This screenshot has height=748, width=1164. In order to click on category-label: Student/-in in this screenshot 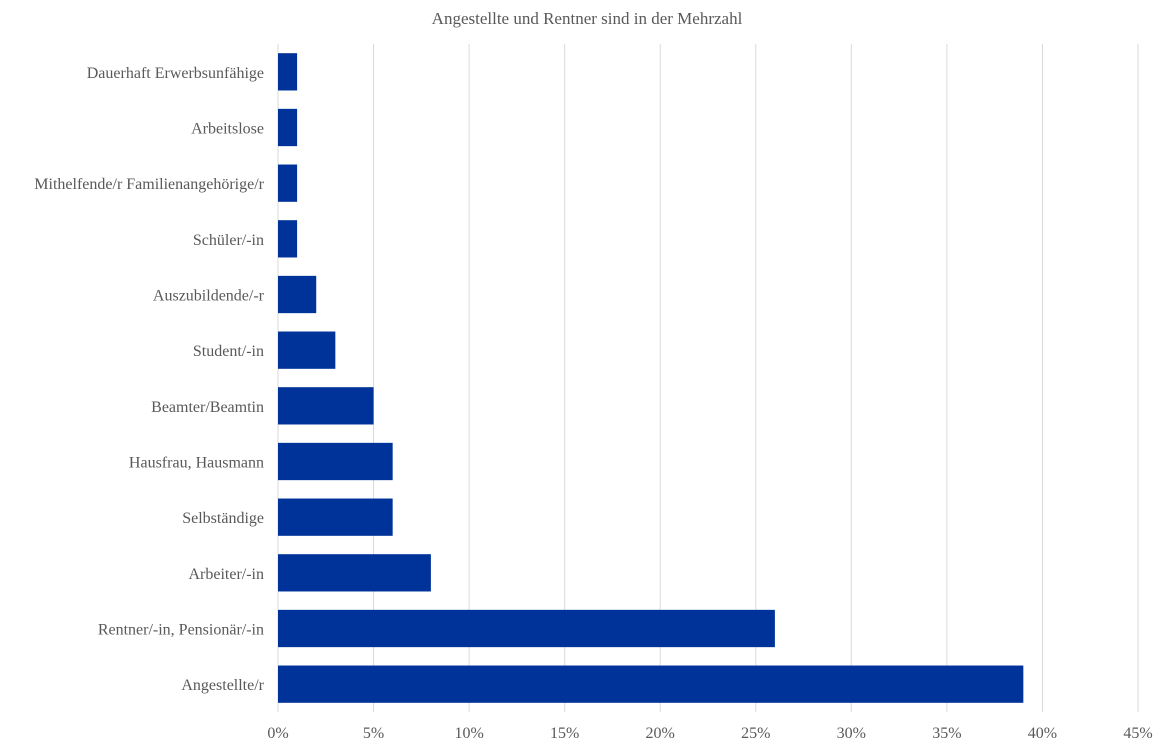, I will do `click(228, 351)`.